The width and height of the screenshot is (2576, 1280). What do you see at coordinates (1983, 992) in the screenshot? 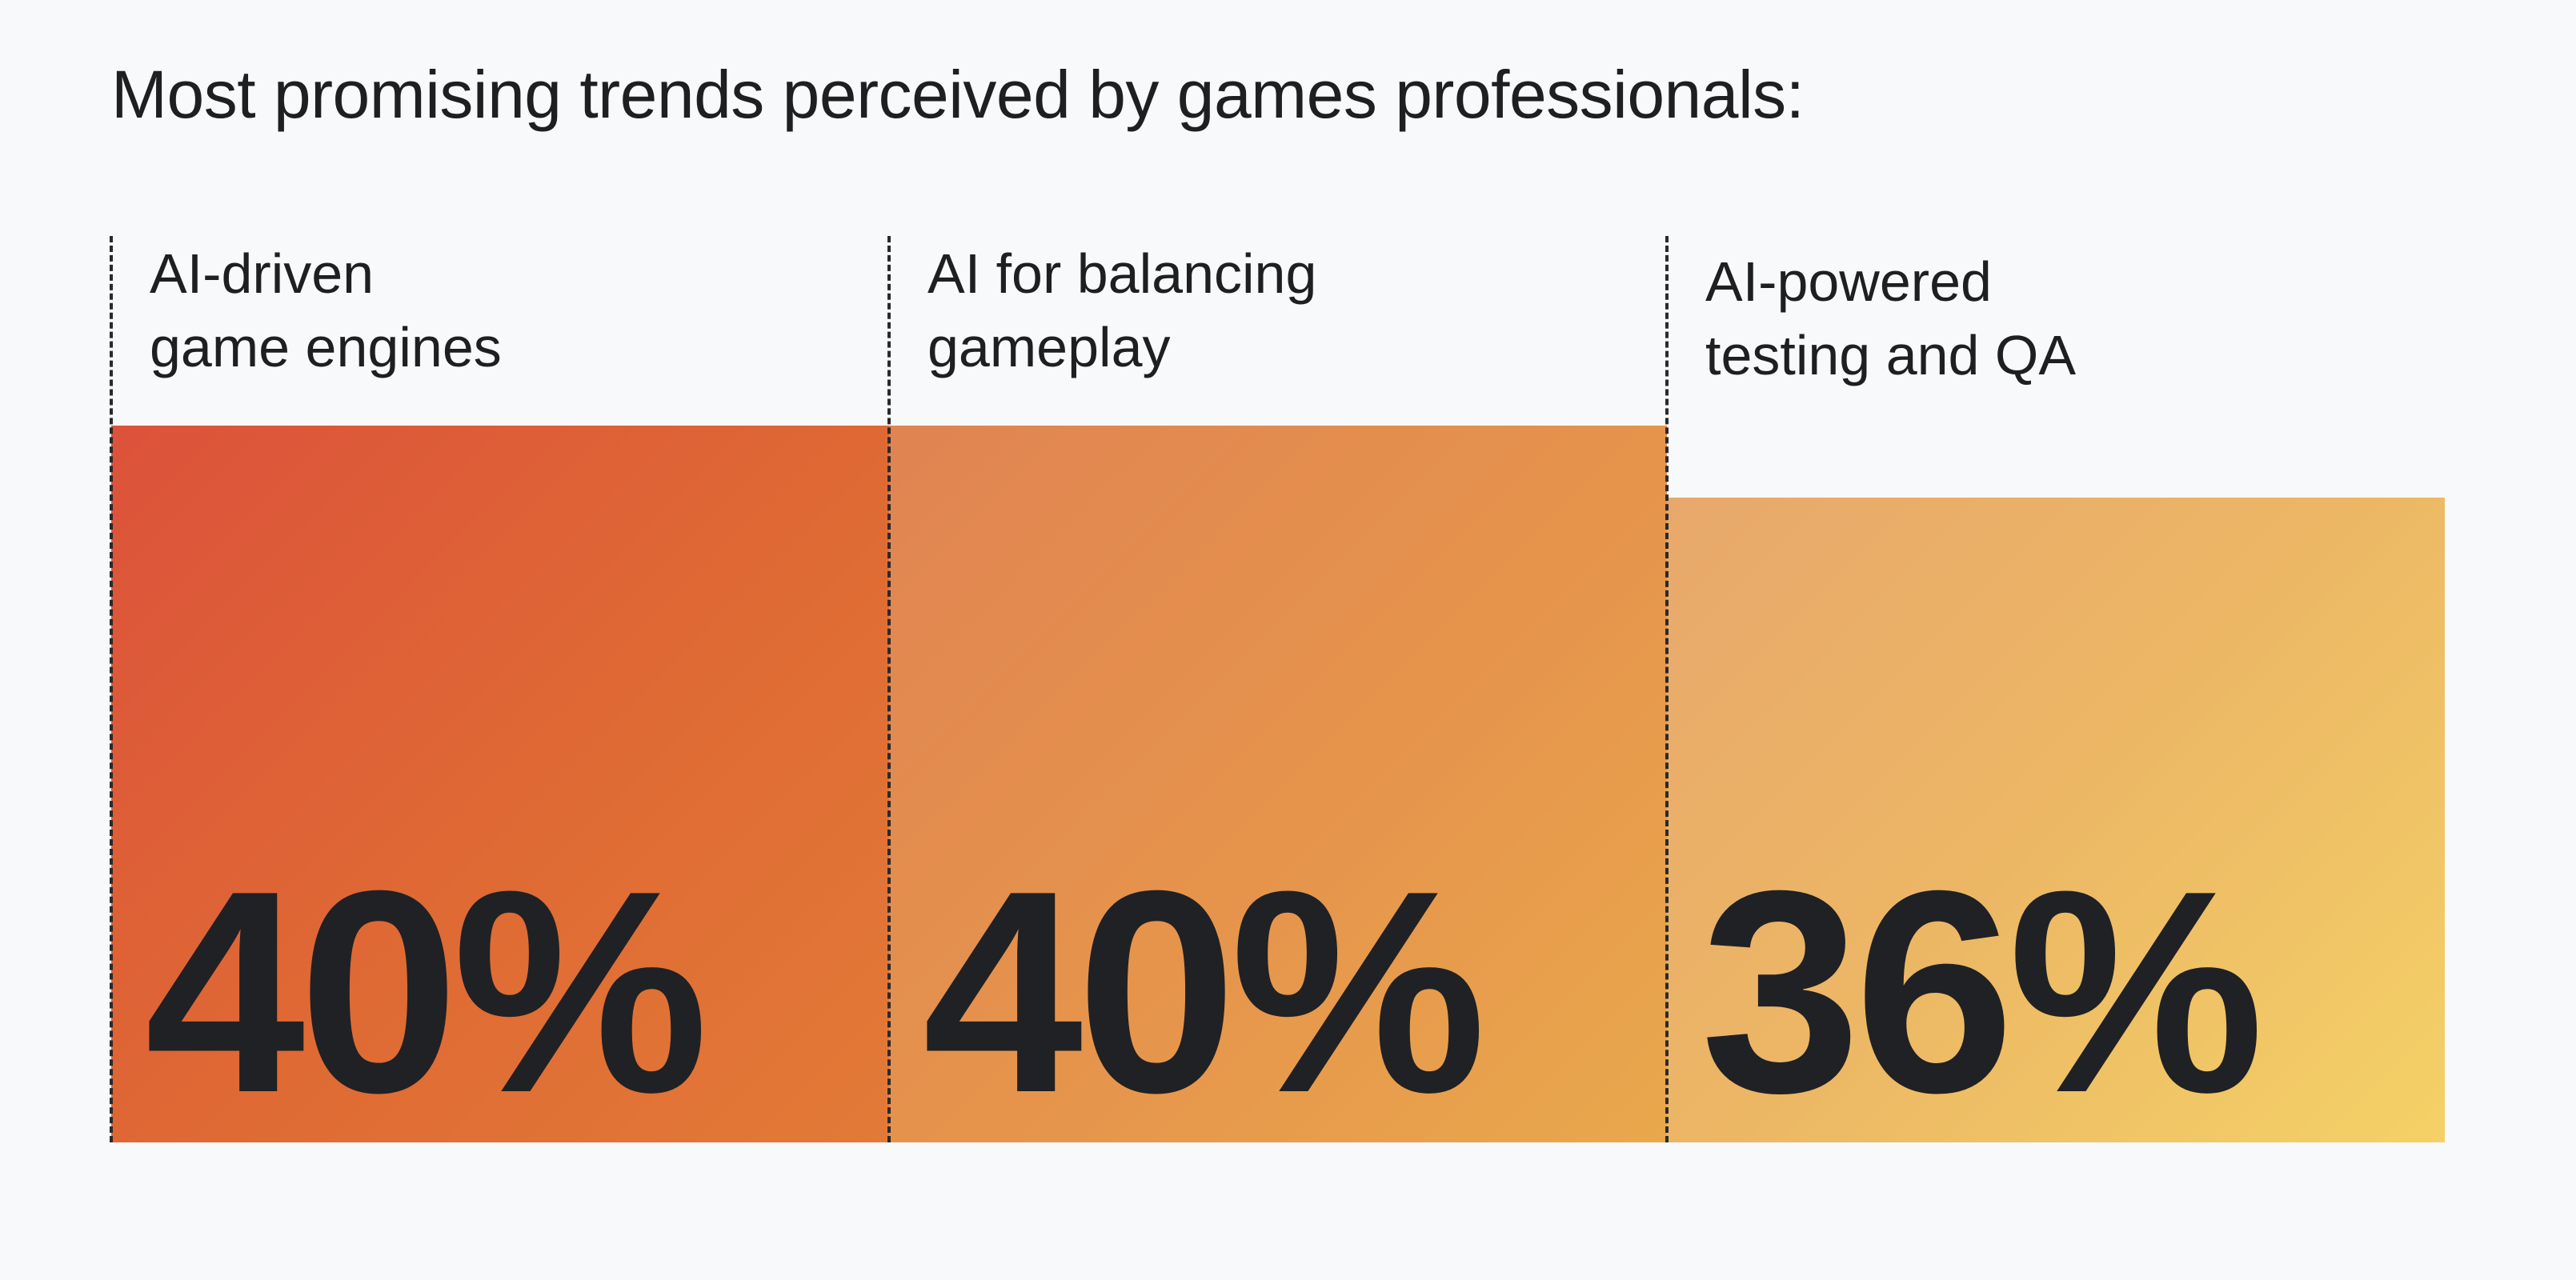
I see `value-label-3: 36%` at bounding box center [1983, 992].